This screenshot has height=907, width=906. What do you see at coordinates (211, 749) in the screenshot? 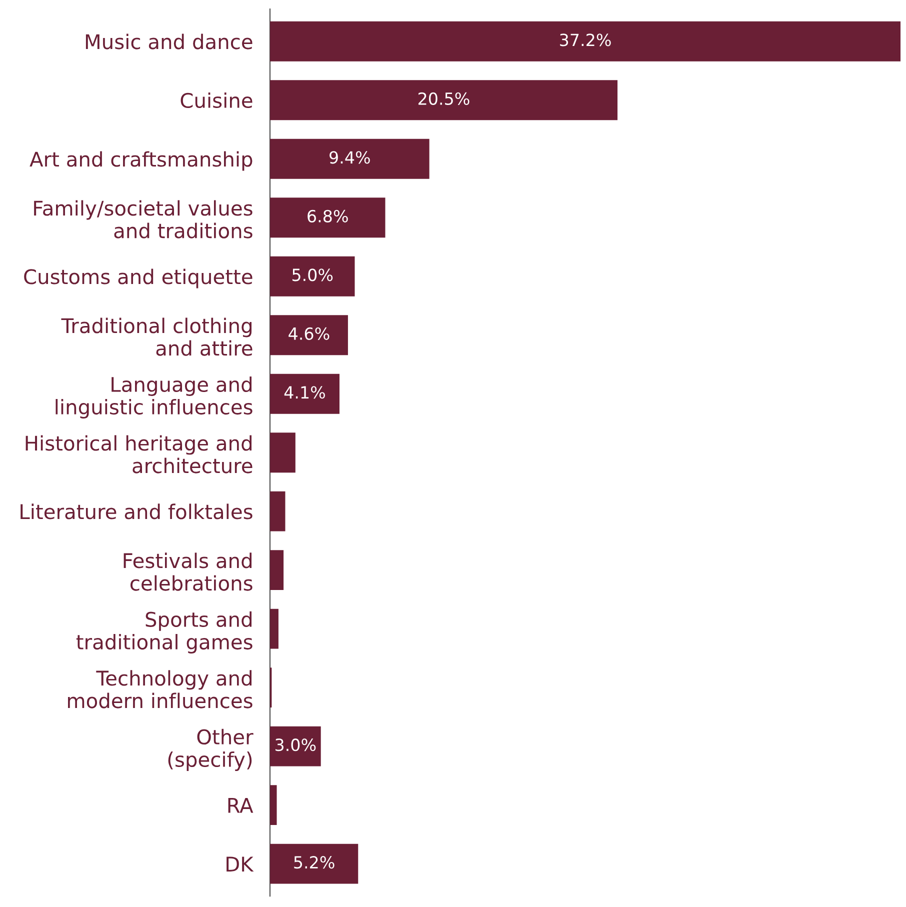
I see `y-tick-label: Other (specify)` at bounding box center [211, 749].